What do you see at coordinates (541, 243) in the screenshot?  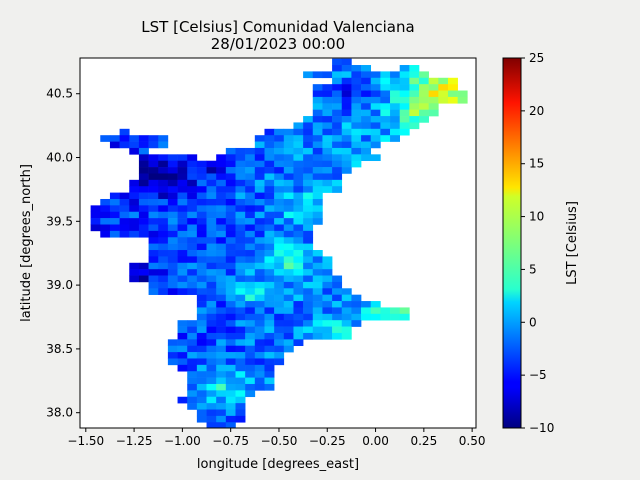 I see `colorbar: −10 −5 0 5 10 15 20 25 LST [Celsius]` at bounding box center [541, 243].